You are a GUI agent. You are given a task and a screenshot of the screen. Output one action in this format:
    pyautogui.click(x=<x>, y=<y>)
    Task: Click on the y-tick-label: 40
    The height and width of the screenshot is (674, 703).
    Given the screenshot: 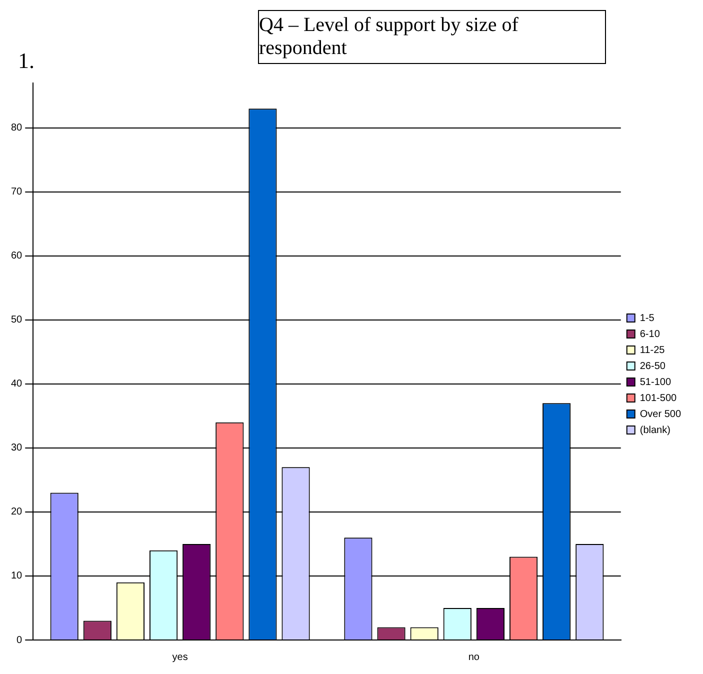 What is the action you would take?
    pyautogui.click(x=17, y=384)
    